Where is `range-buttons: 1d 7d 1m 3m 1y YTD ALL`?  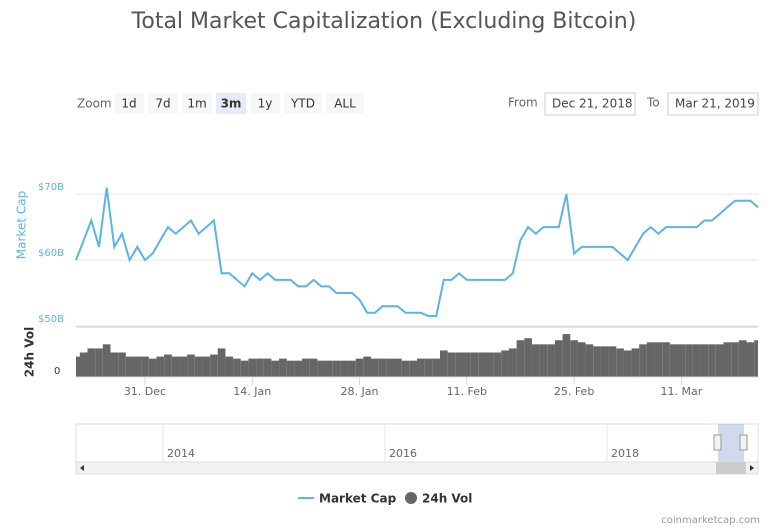
range-buttons: 1d 7d 1m 3m 1y YTD ALL is located at coordinates (239, 103).